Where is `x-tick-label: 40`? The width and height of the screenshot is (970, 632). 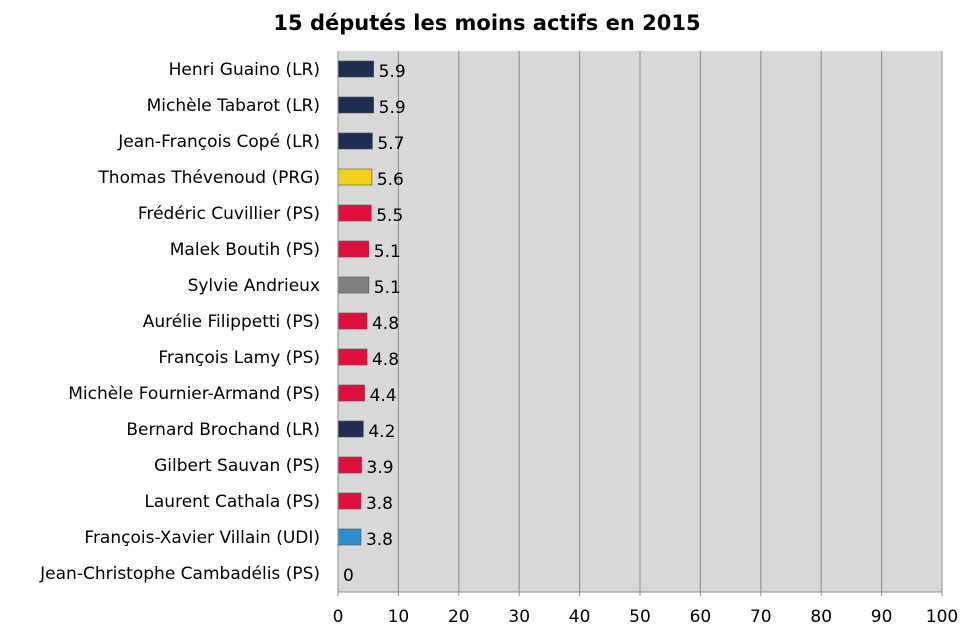 x-tick-label: 40 is located at coordinates (580, 617).